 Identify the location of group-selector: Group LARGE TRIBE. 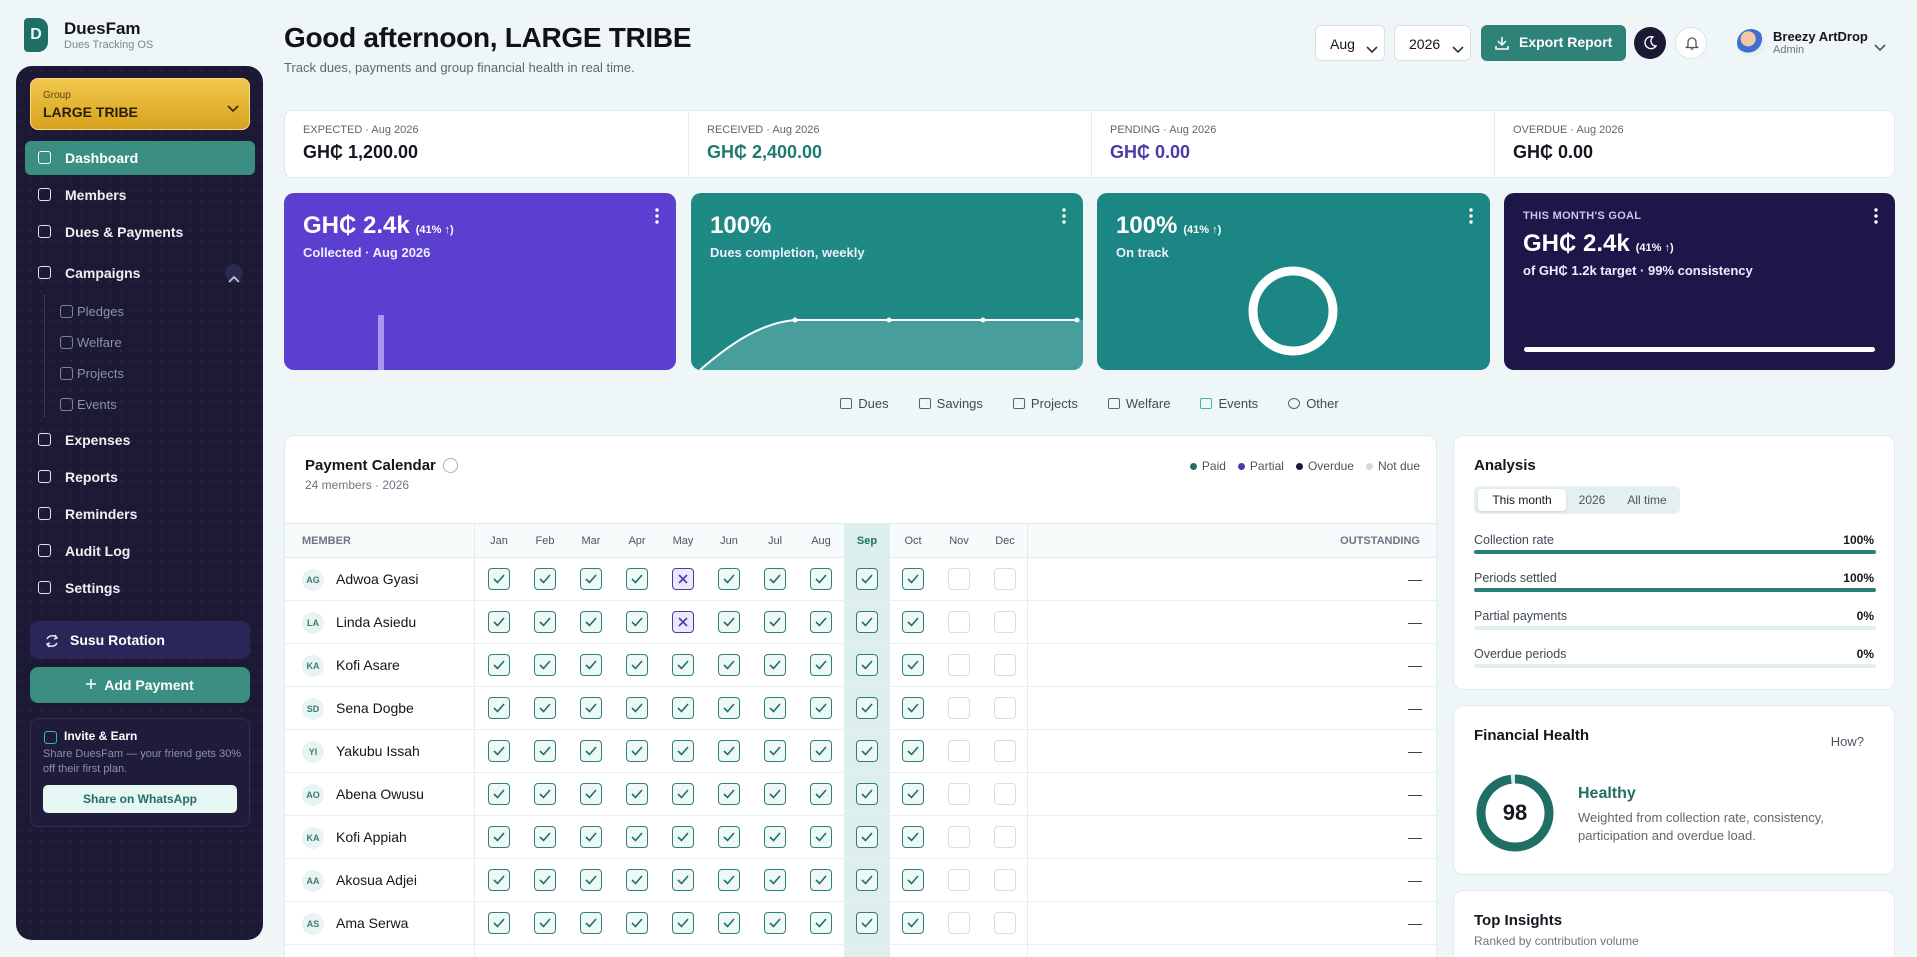
(140, 104).